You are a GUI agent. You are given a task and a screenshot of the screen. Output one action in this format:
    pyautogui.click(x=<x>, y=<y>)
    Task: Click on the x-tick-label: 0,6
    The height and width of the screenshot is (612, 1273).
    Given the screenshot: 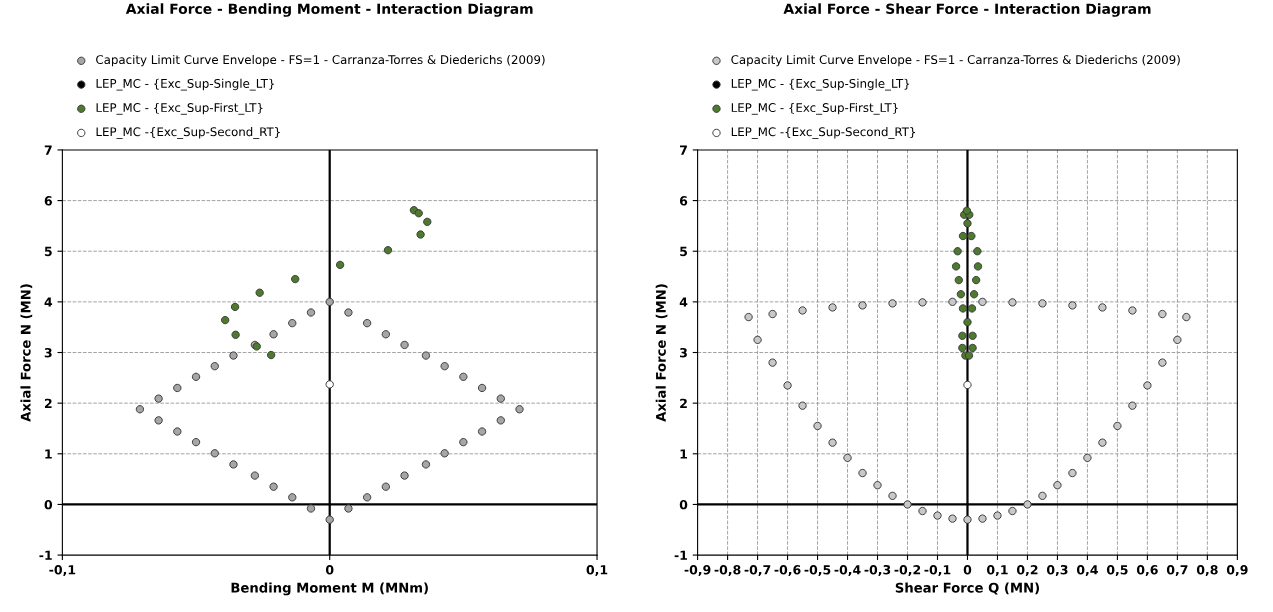 What is the action you would take?
    pyautogui.click(x=1147, y=571)
    